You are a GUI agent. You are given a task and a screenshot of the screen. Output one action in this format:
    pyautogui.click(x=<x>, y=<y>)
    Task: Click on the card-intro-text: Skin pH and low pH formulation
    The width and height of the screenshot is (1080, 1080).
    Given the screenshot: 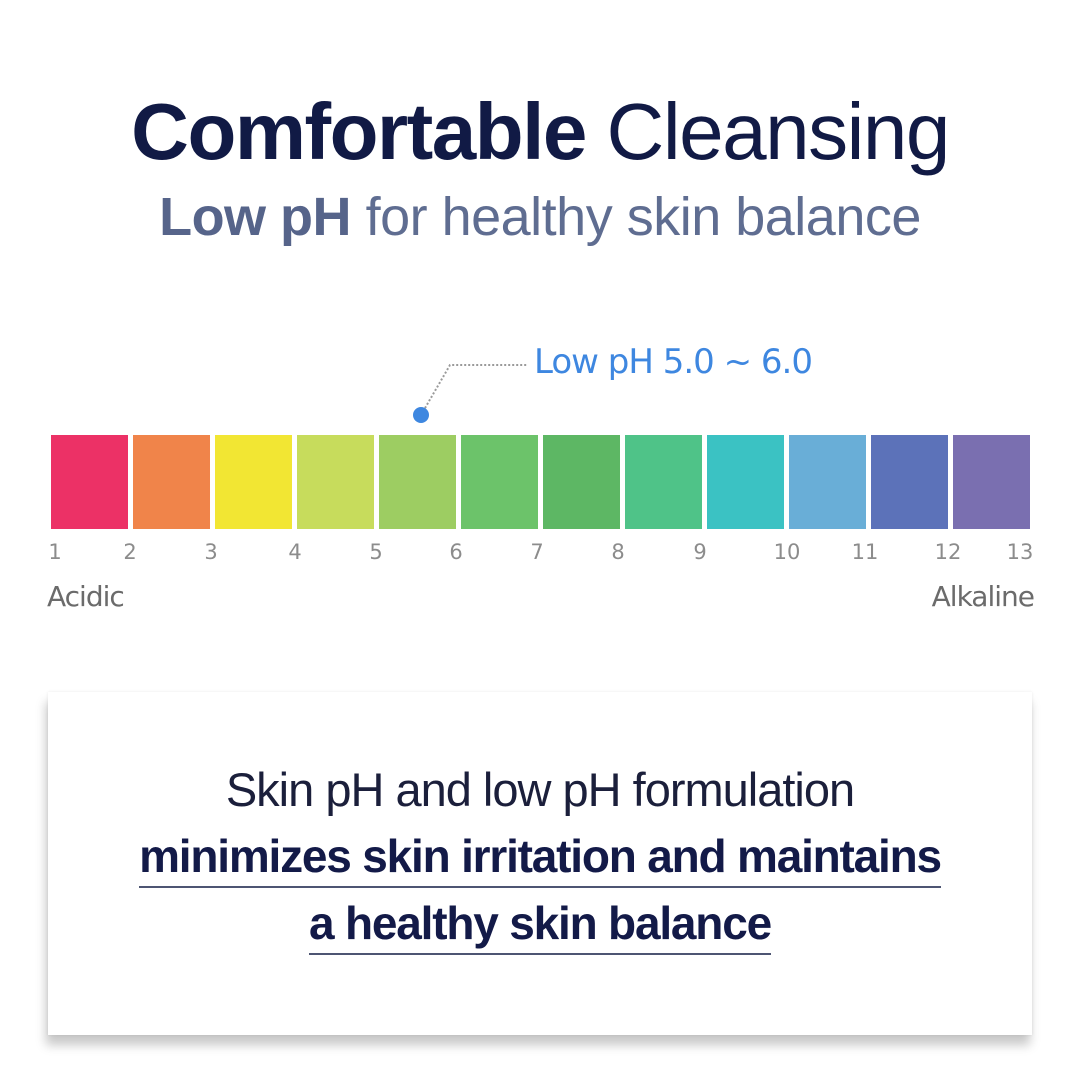 What is the action you would take?
    pyautogui.click(x=540, y=789)
    